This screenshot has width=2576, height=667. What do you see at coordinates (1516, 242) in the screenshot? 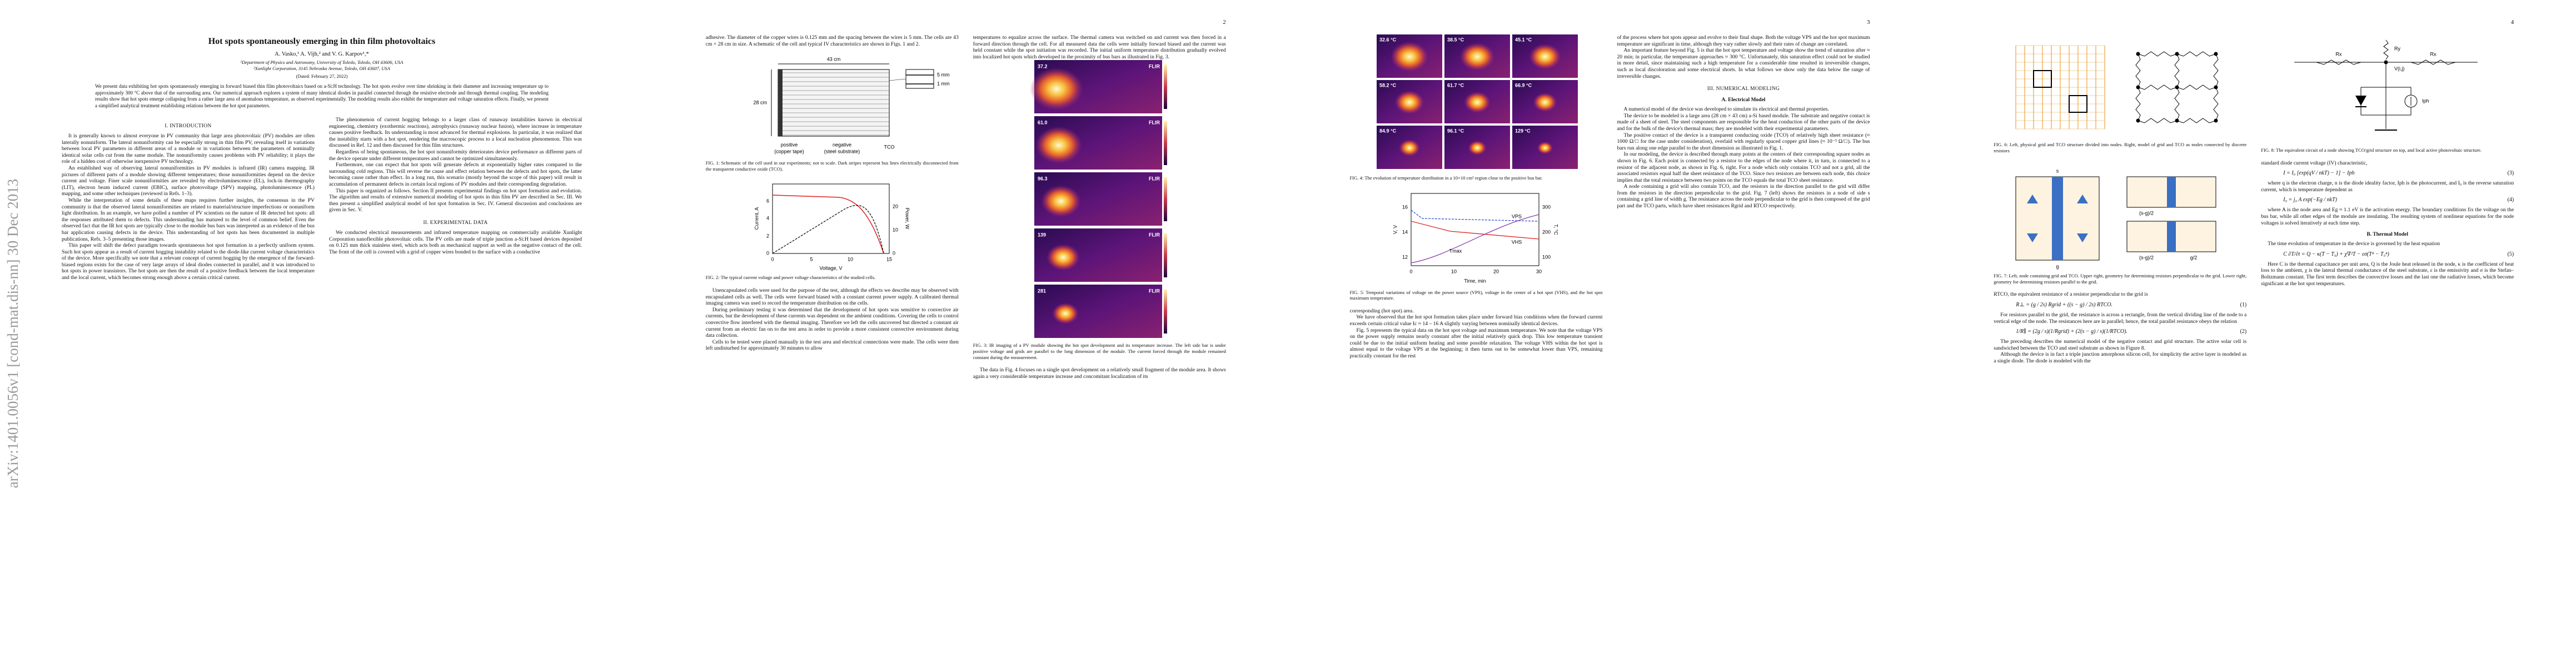
I see `figure-label: VHS` at bounding box center [1516, 242].